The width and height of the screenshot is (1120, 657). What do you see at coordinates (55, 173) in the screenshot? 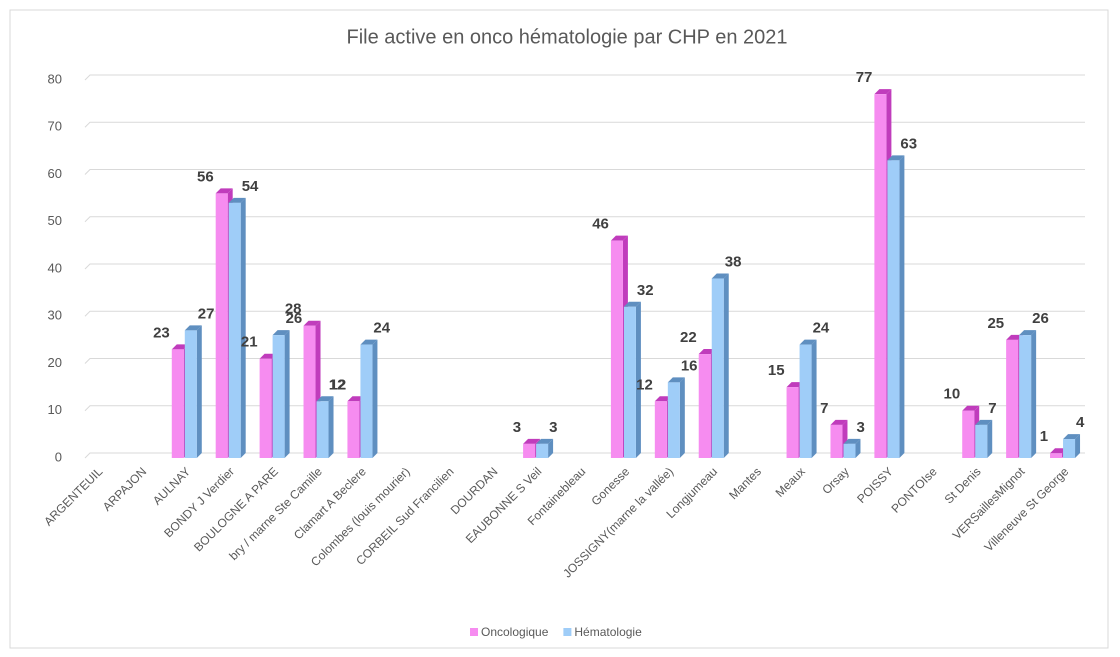
I see `y-tick-label: 60` at bounding box center [55, 173].